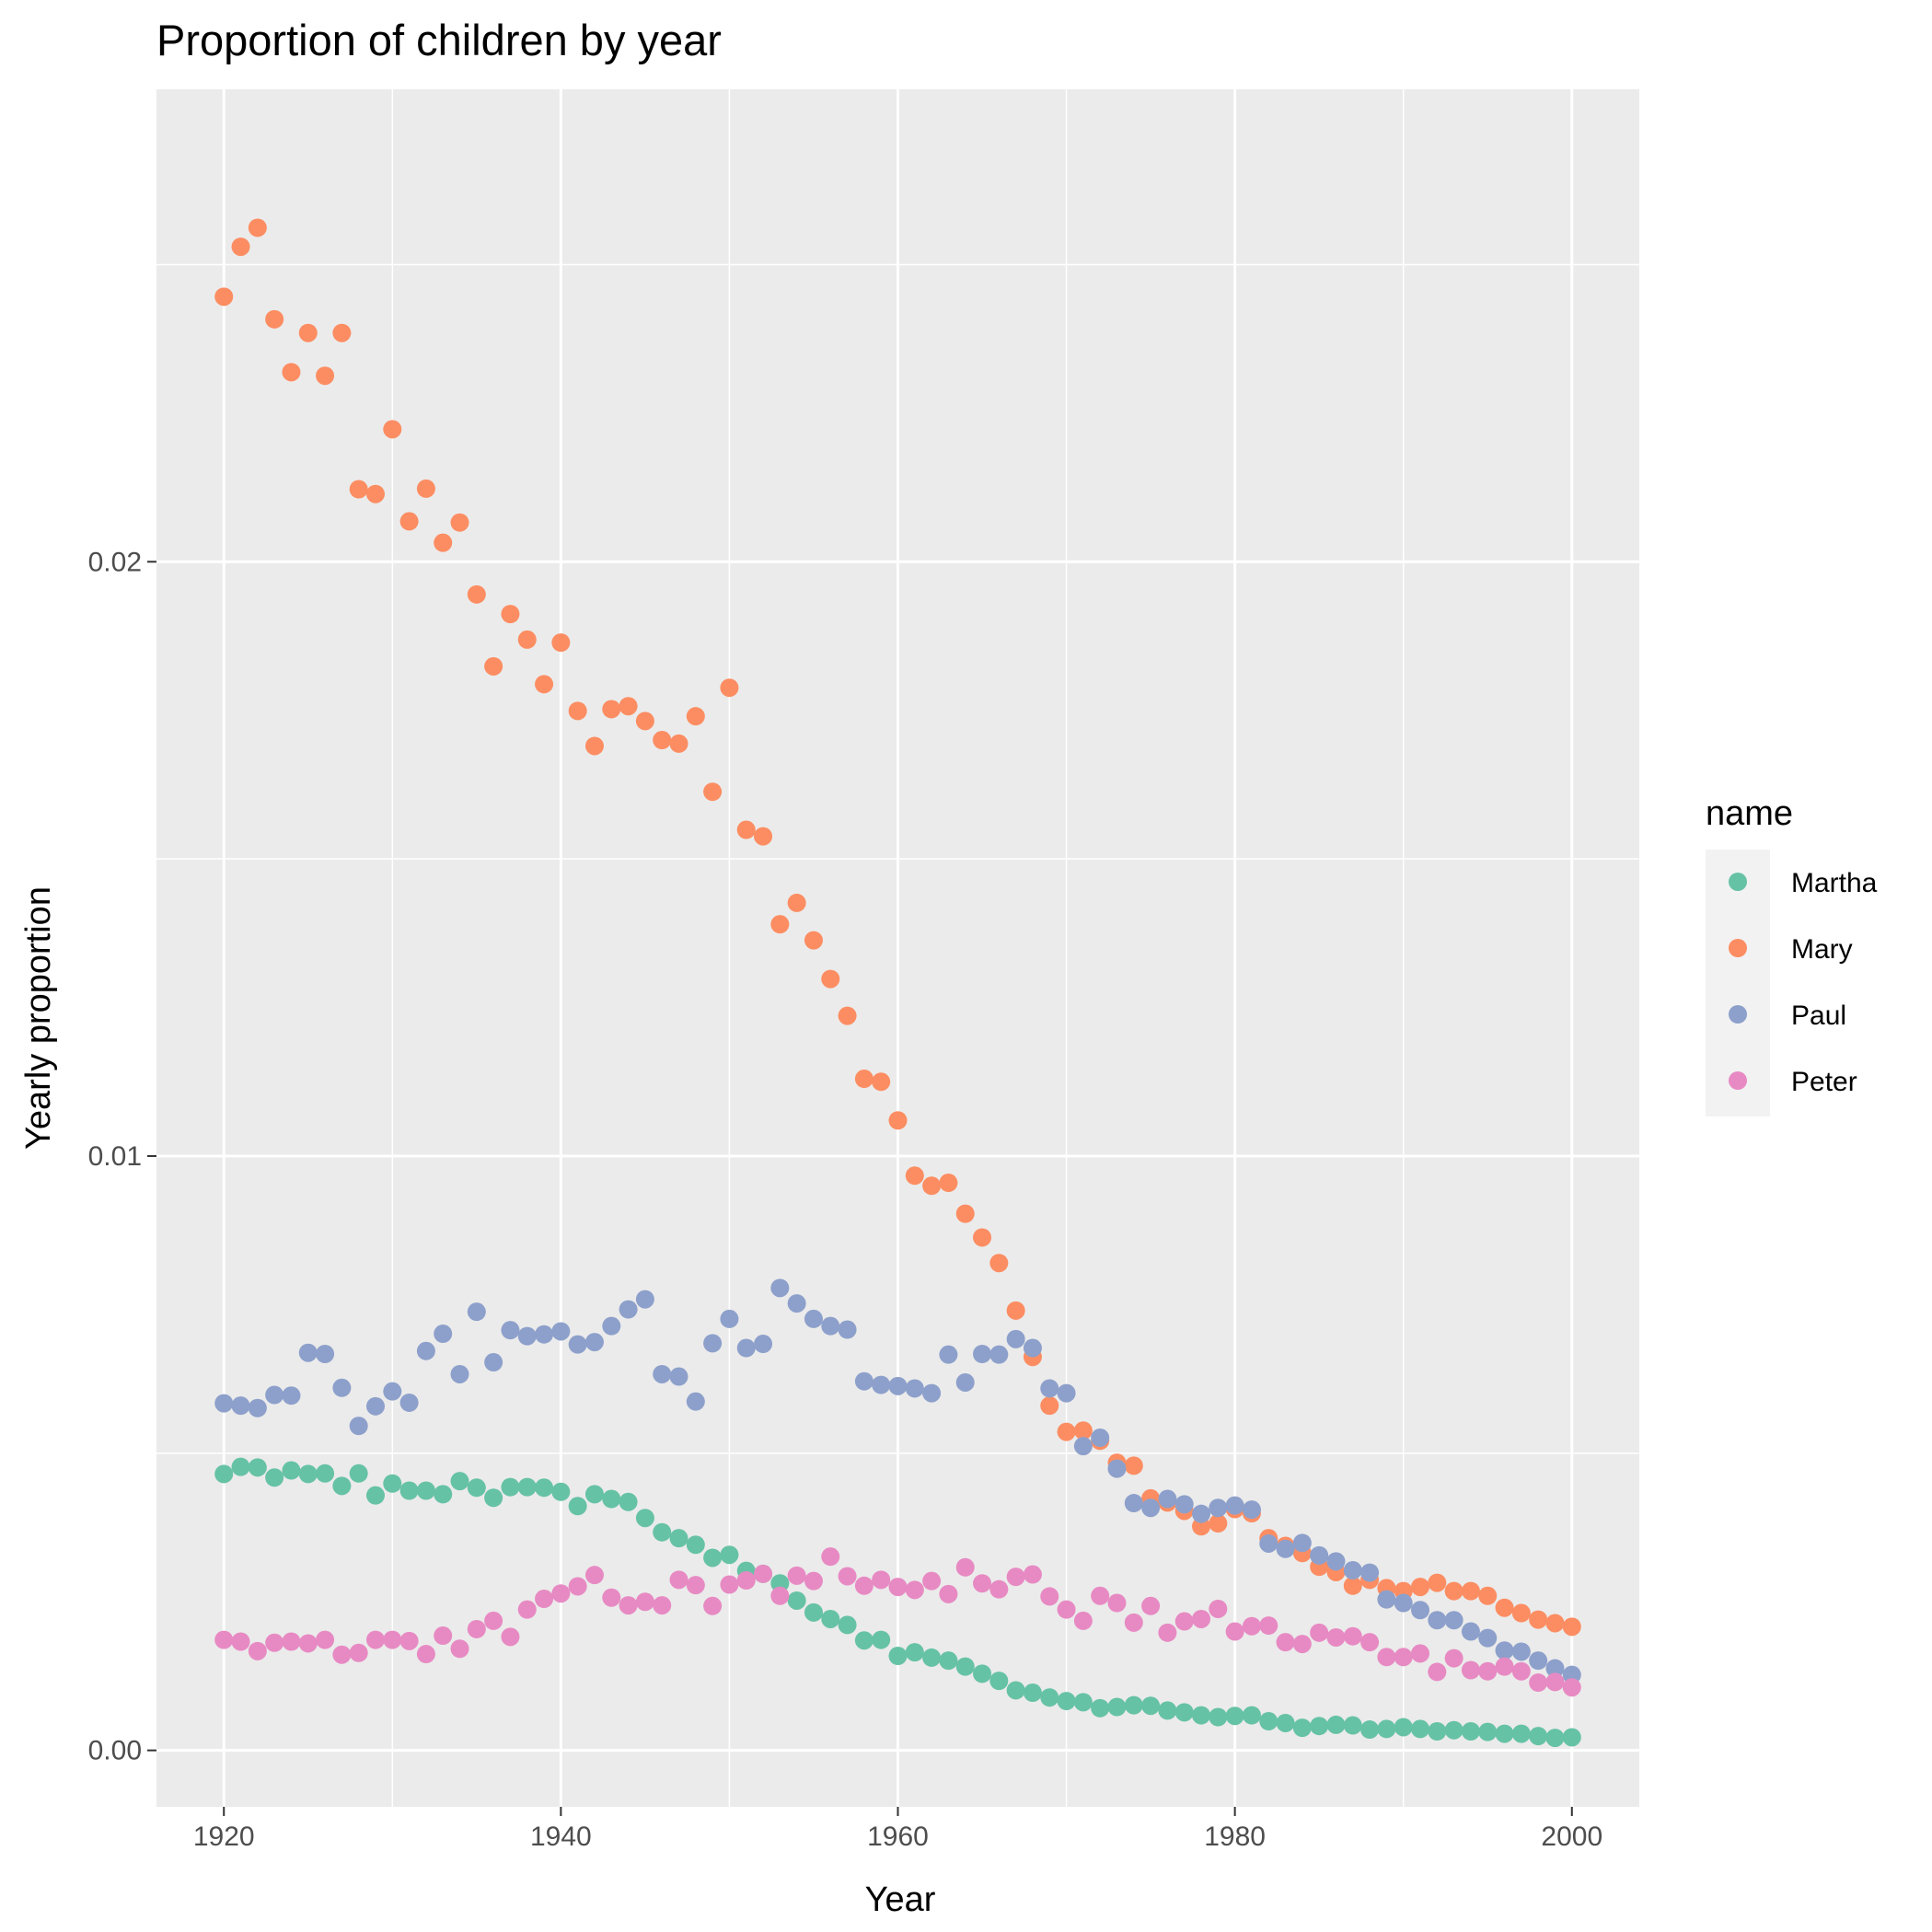  Describe the element at coordinates (1738, 948) in the screenshot. I see `legend-key-mary` at that location.